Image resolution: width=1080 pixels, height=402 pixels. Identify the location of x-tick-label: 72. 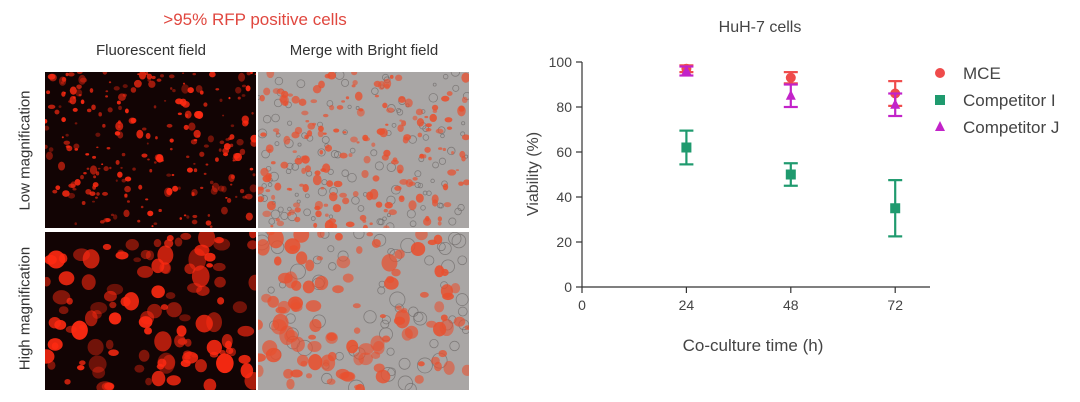
(895, 305).